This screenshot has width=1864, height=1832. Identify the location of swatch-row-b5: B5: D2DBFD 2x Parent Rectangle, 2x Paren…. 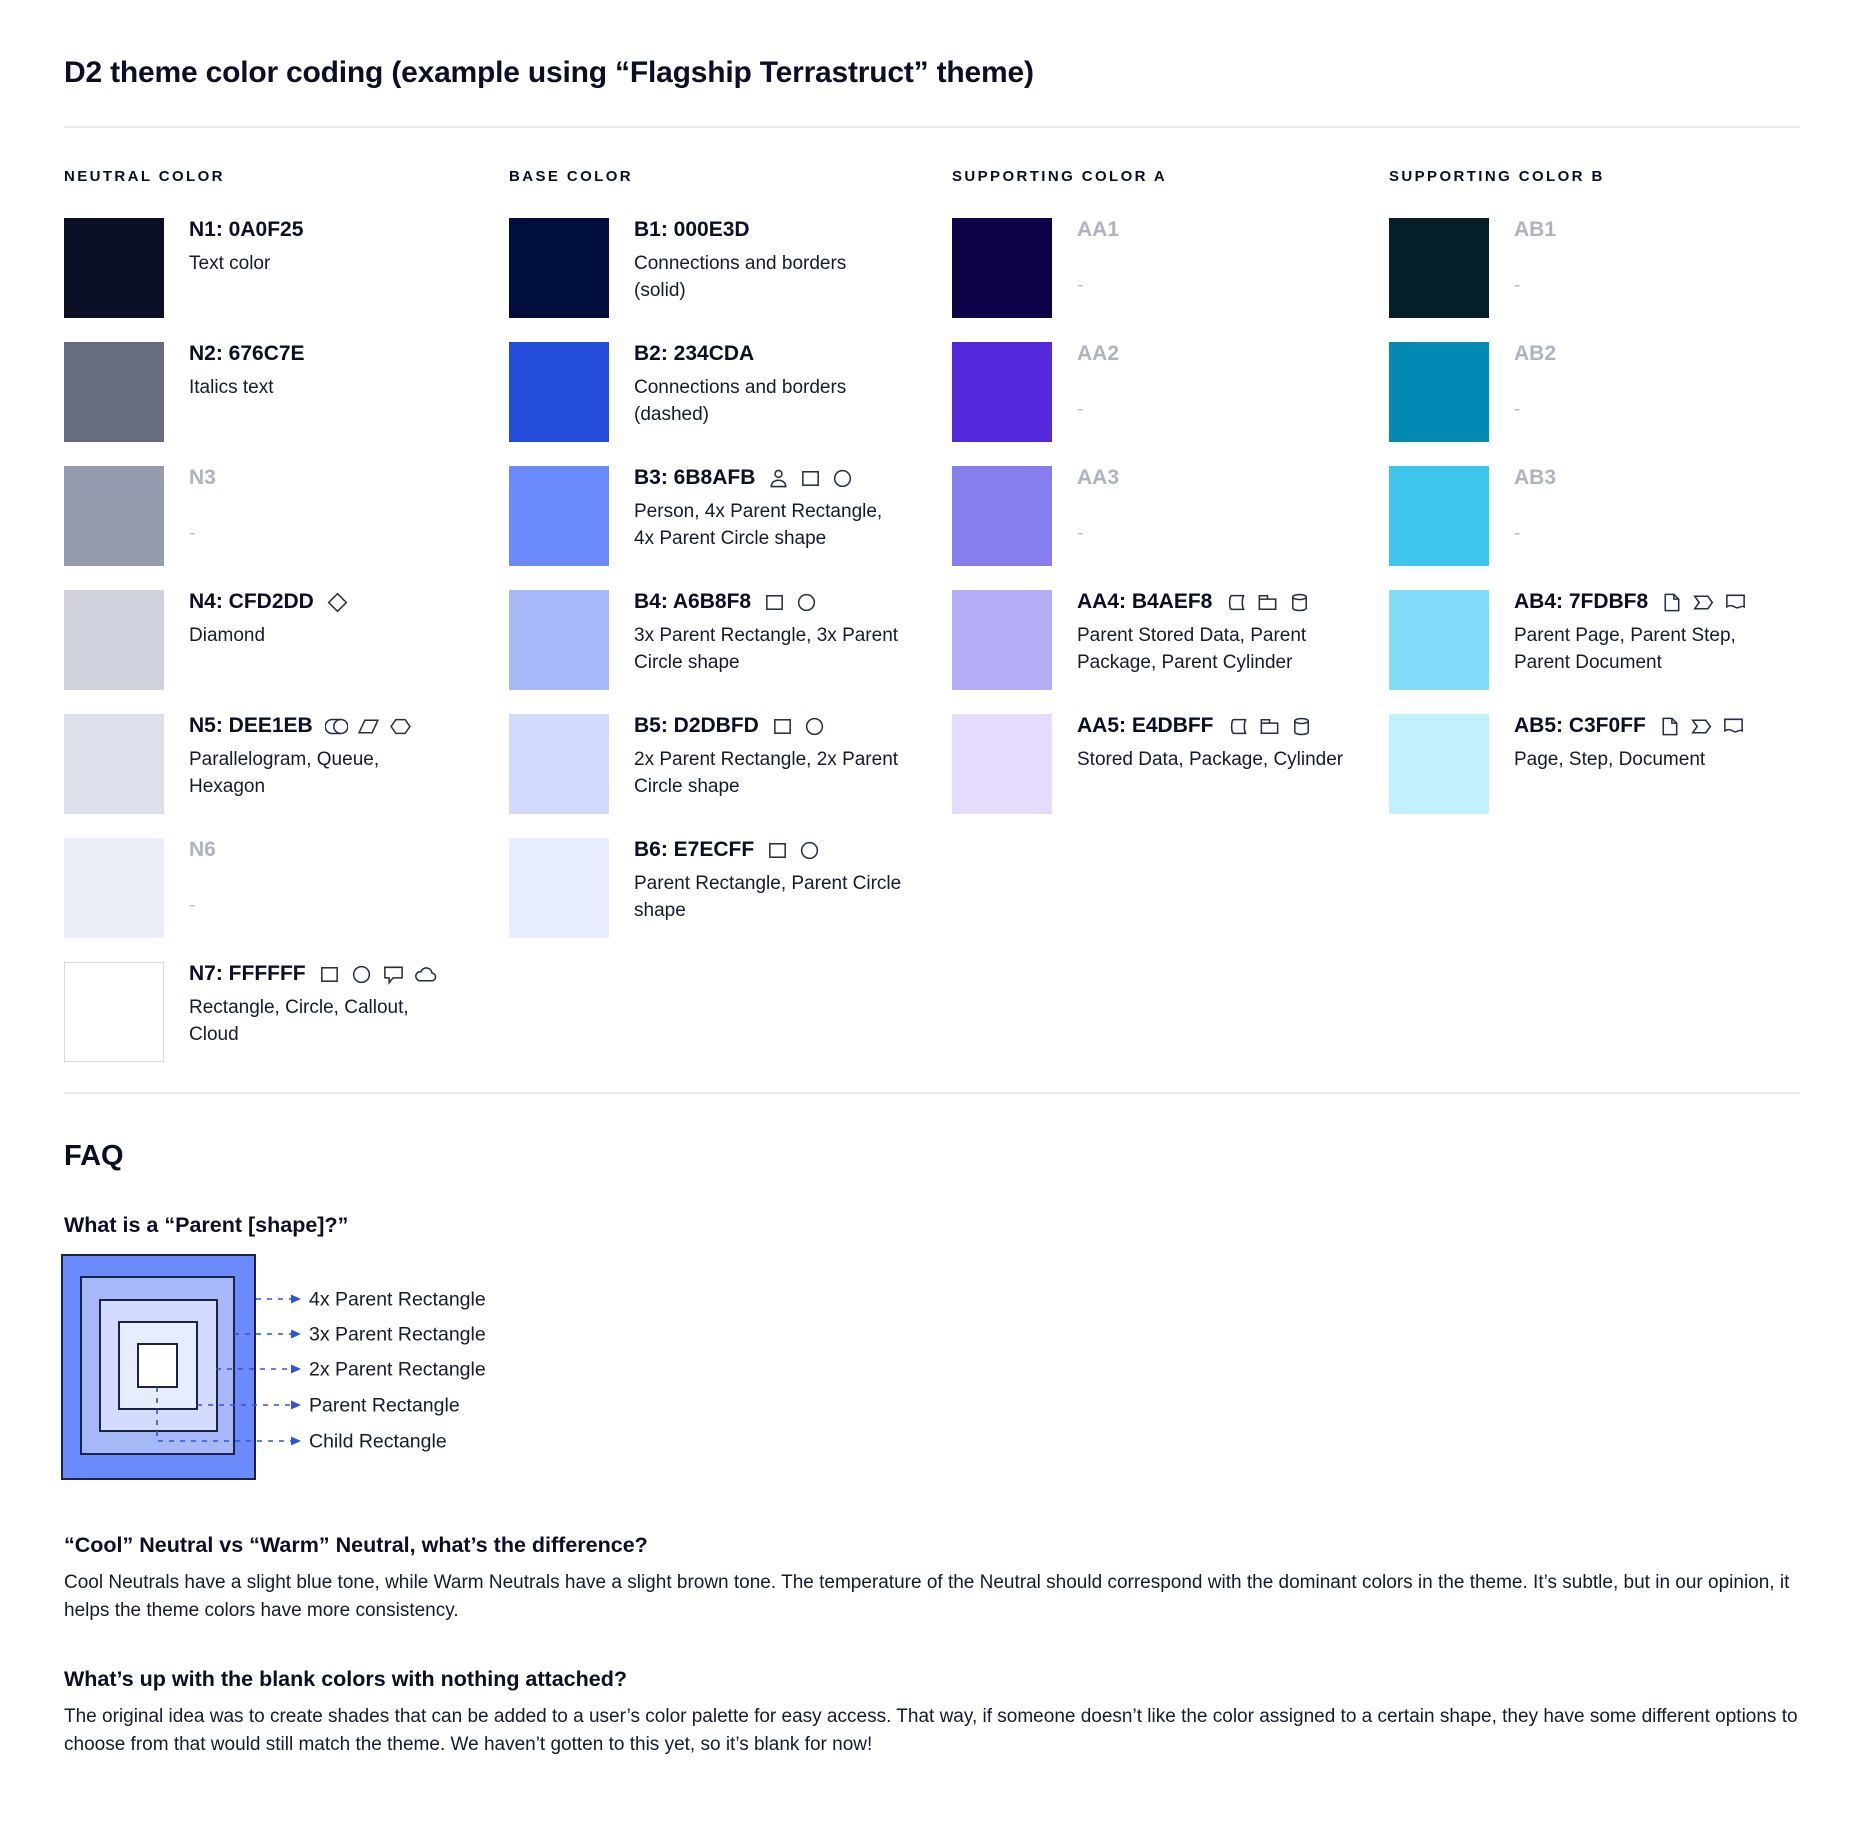
(730, 764).